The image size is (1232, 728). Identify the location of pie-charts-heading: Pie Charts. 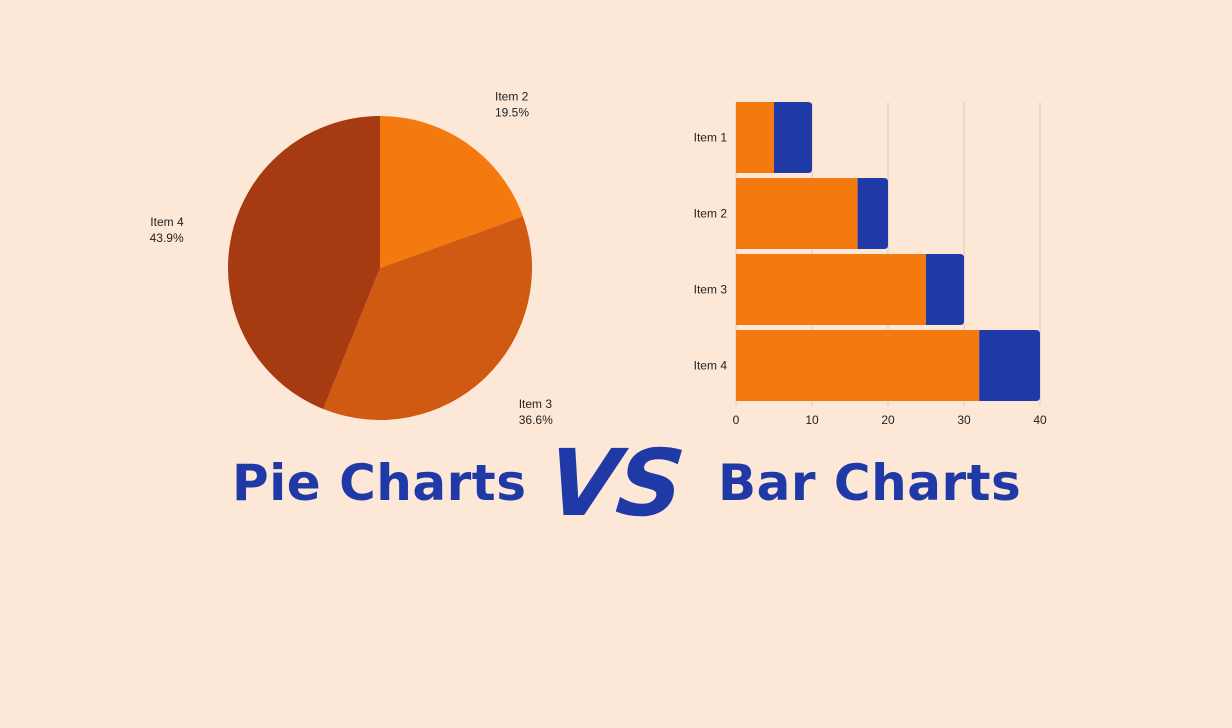
(379, 483).